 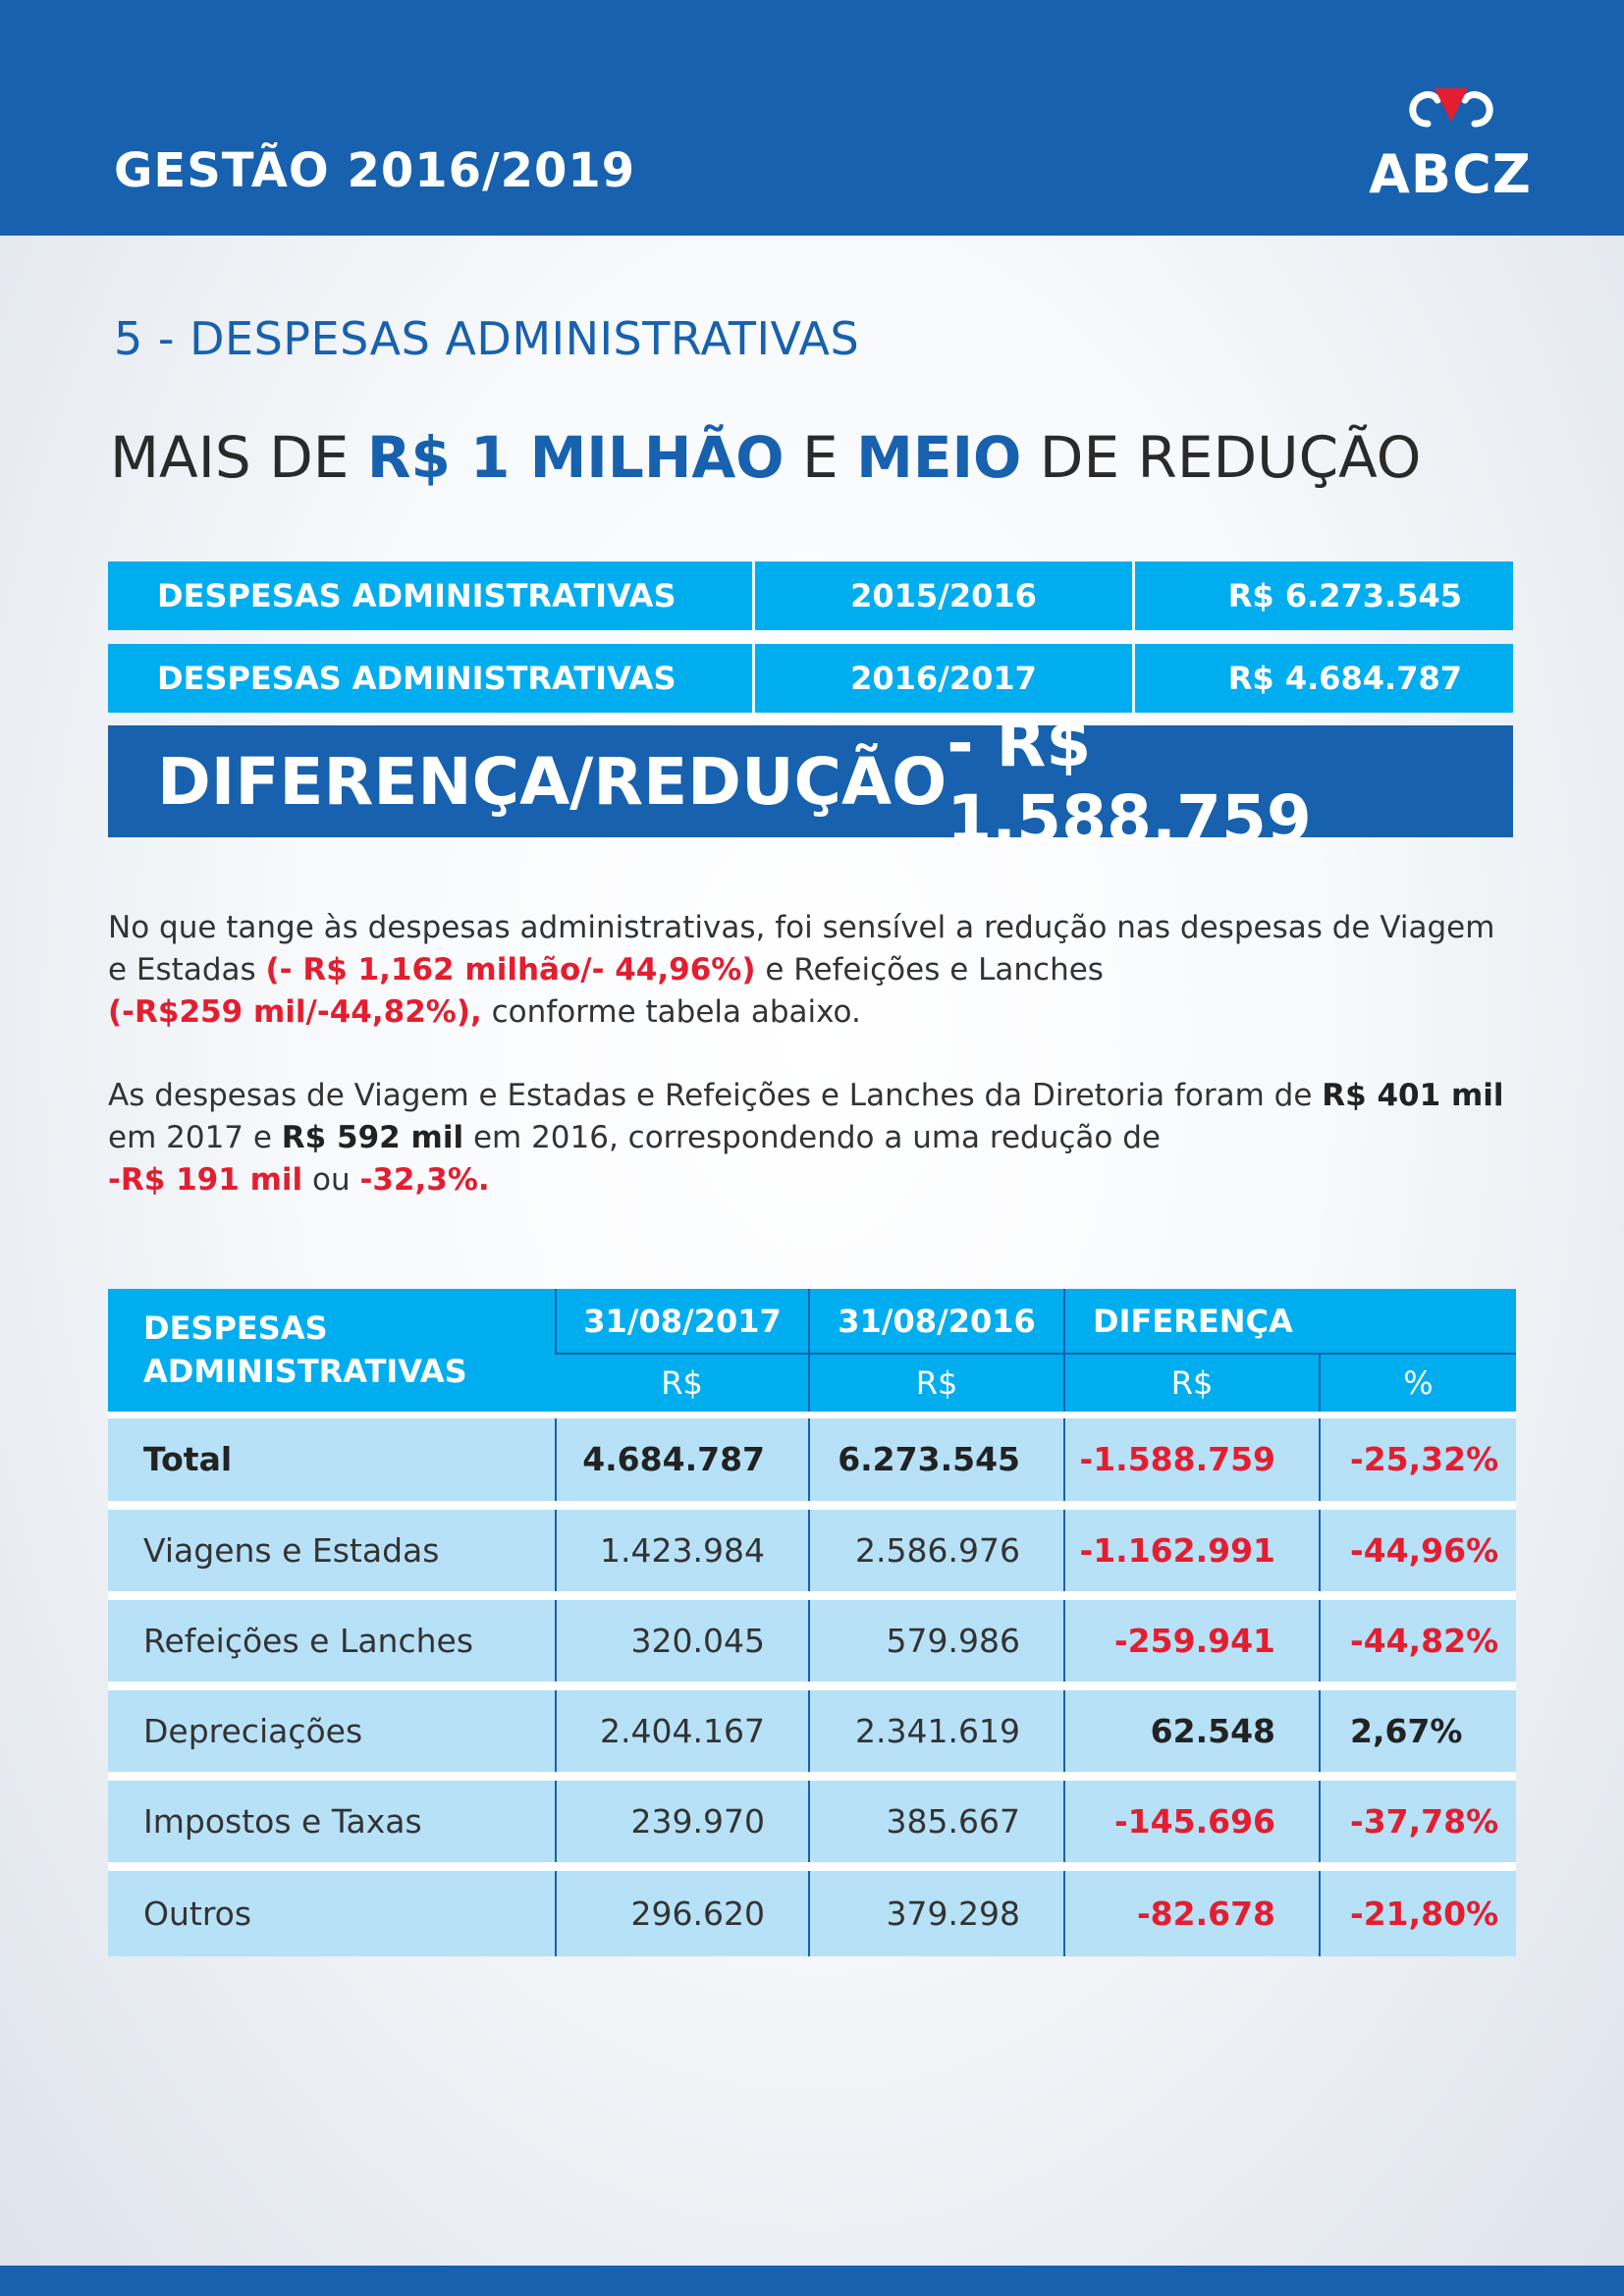 What do you see at coordinates (332, 1352) in the screenshot?
I see `header-description: DESPESAS ADMINISTRATIVAS` at bounding box center [332, 1352].